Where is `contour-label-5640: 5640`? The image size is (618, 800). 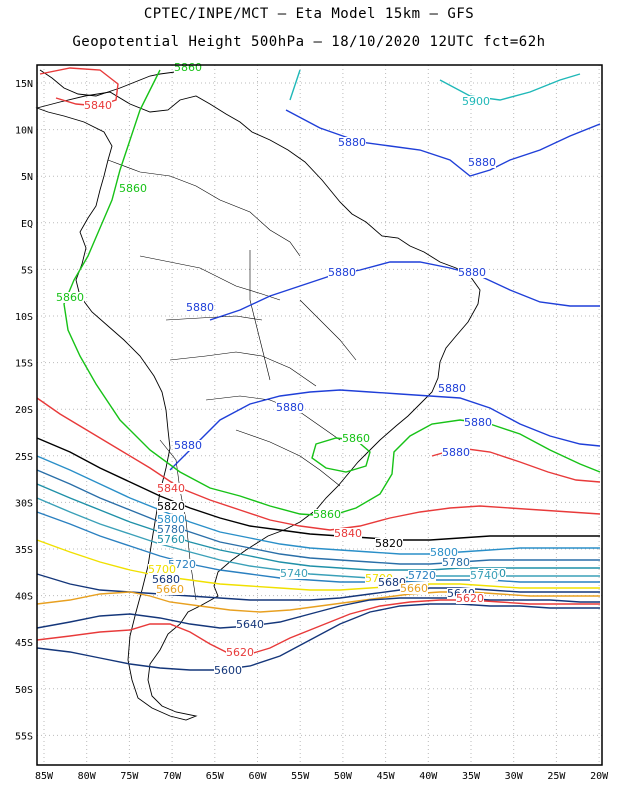
contour-label-5640: 5640 is located at coordinates (250, 624).